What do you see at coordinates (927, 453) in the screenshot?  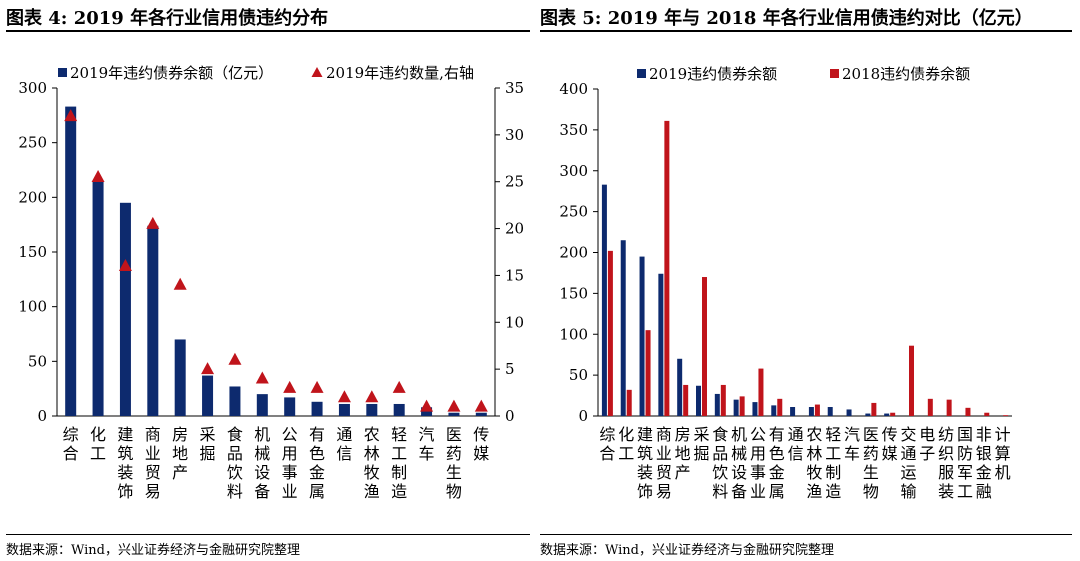 I see `right-category-label: 子` at bounding box center [927, 453].